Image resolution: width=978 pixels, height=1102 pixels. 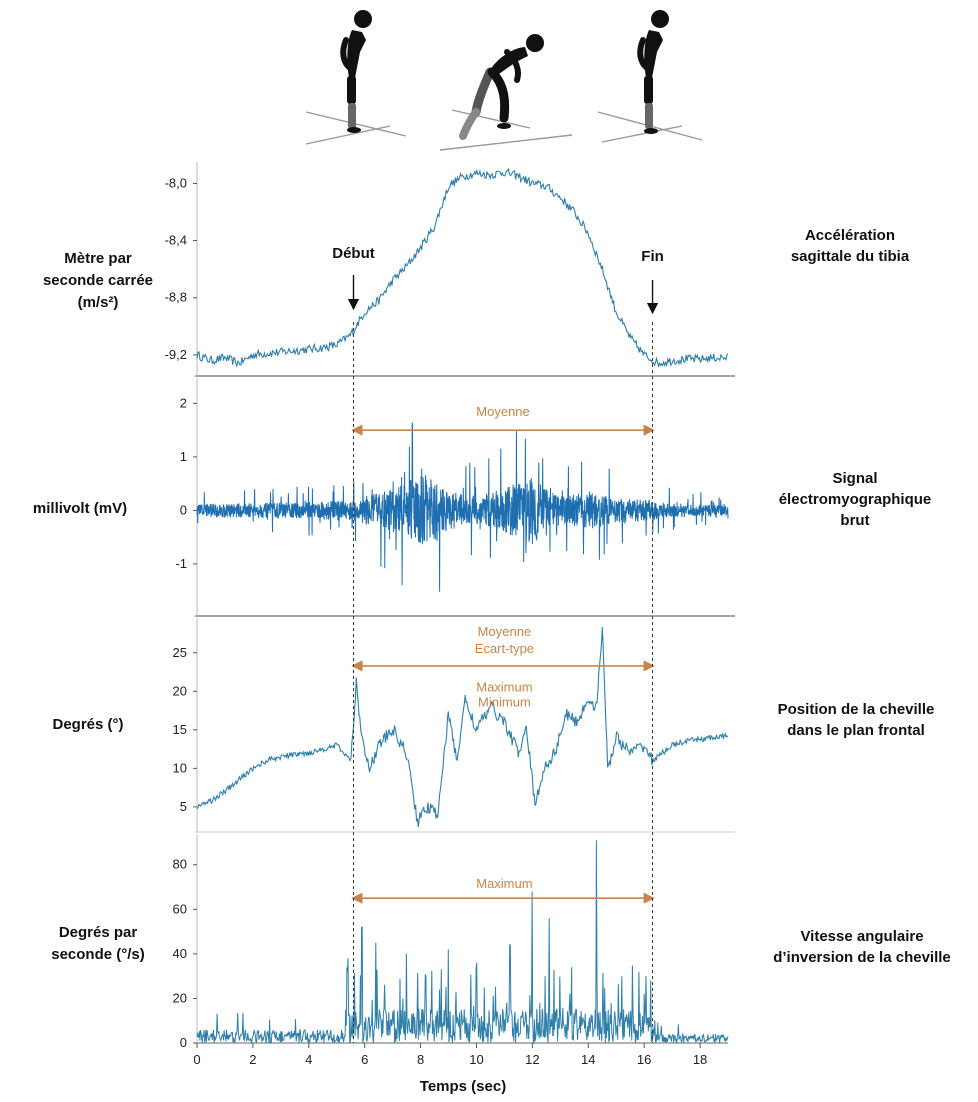 What do you see at coordinates (861, 936) in the screenshot?
I see `right-label-line-1: Vitesse angulaire` at bounding box center [861, 936].